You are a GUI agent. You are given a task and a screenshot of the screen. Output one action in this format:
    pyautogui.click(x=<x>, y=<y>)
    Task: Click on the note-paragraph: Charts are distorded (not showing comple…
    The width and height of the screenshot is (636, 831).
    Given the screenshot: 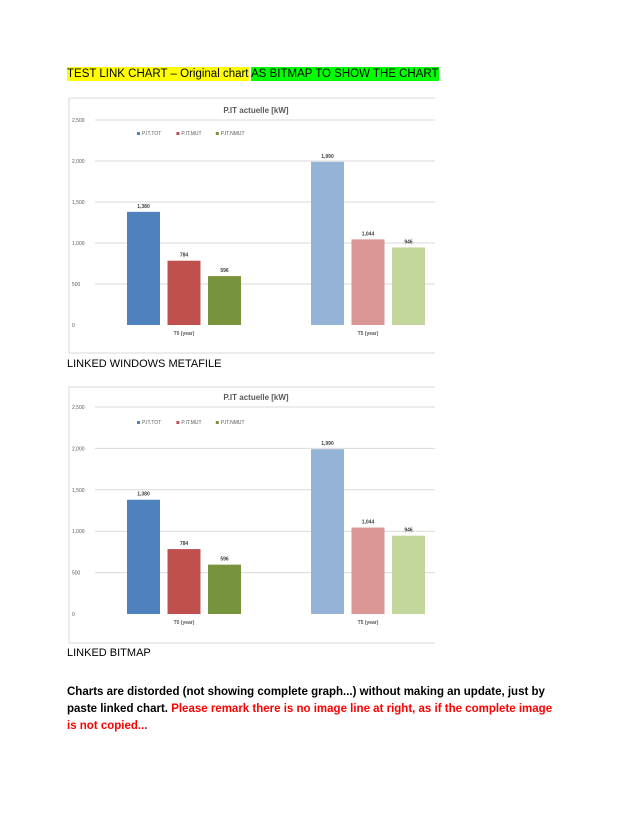 What is the action you would take?
    pyautogui.click(x=312, y=709)
    